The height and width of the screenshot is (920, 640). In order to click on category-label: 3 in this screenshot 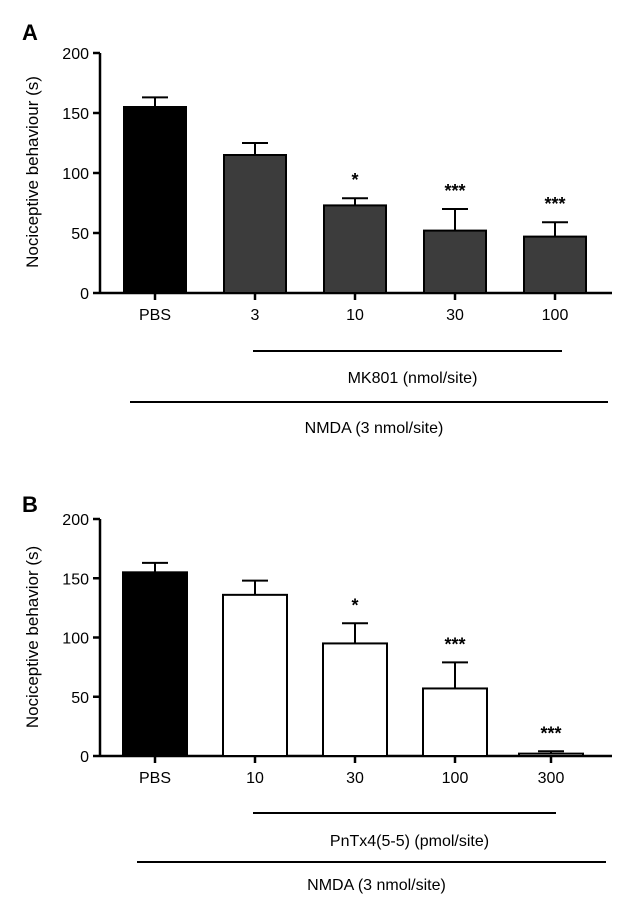, I will do `click(255, 315)`.